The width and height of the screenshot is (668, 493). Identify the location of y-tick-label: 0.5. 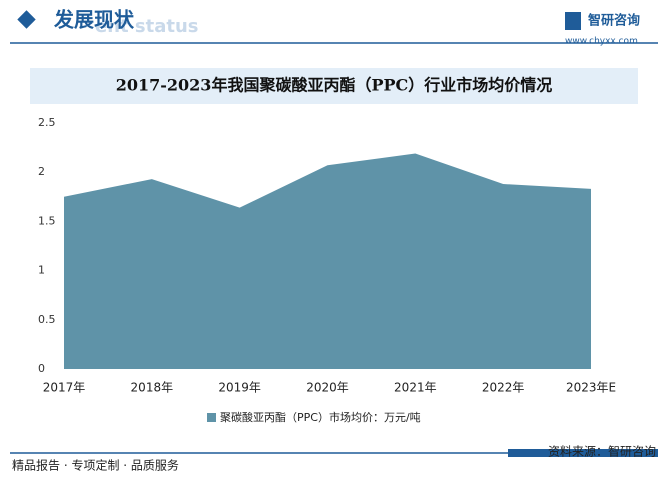
(47, 319).